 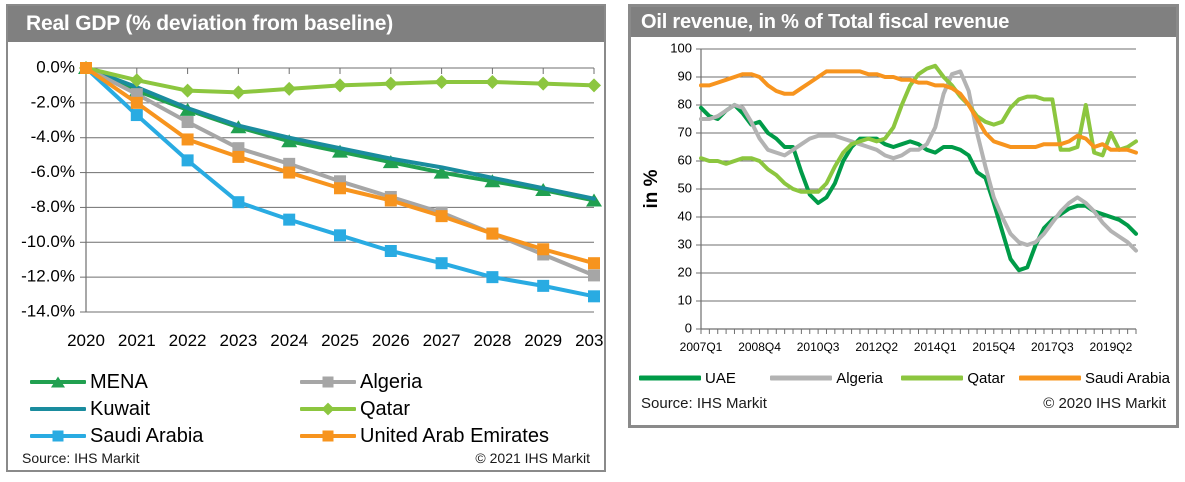 I want to click on y-tick-label: -4.0%, so click(x=53, y=136).